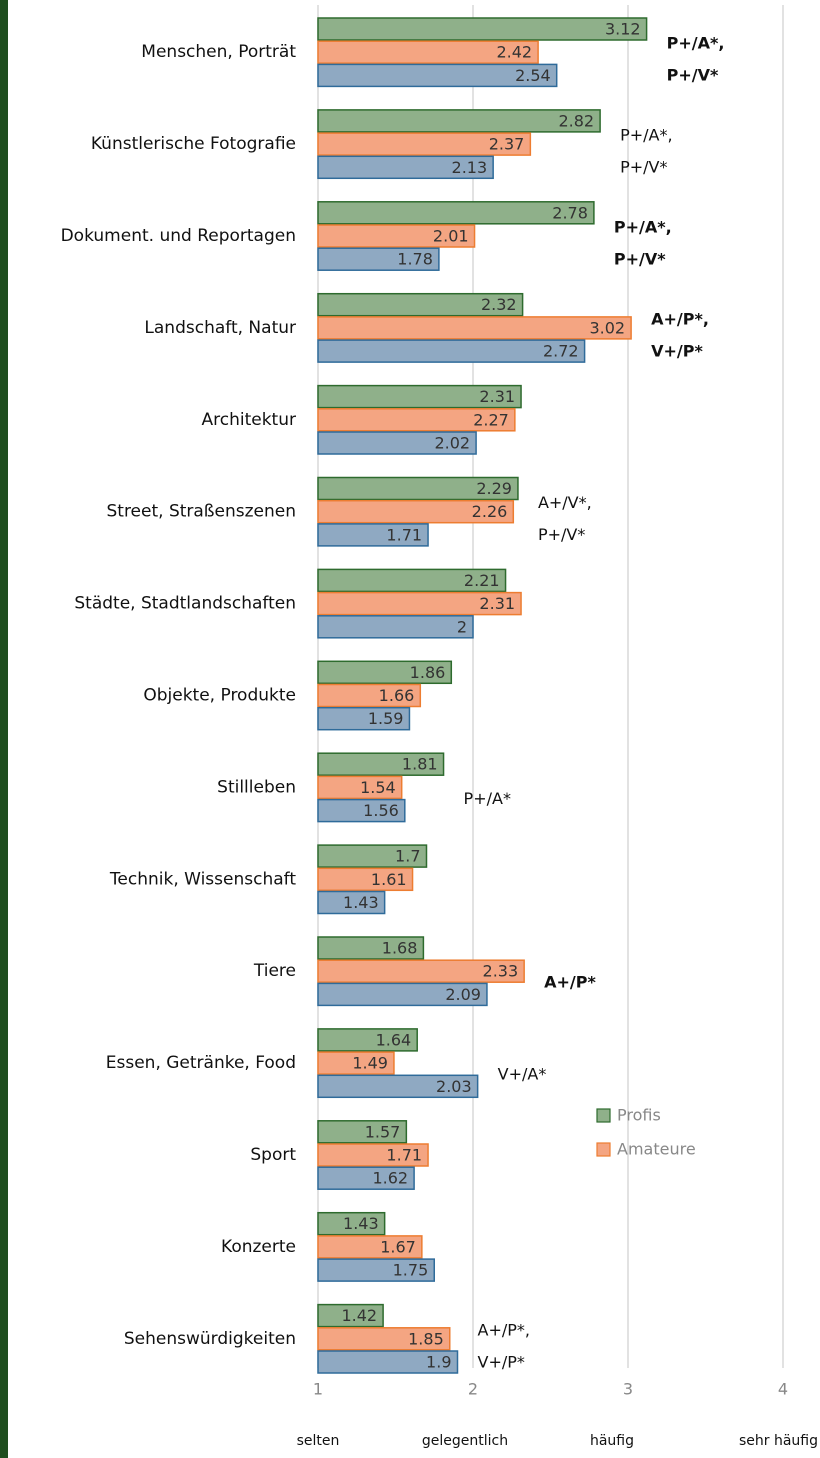 The image size is (820, 1458). Describe the element at coordinates (258, 1247) in the screenshot. I see `category-label: Konzerte` at that location.